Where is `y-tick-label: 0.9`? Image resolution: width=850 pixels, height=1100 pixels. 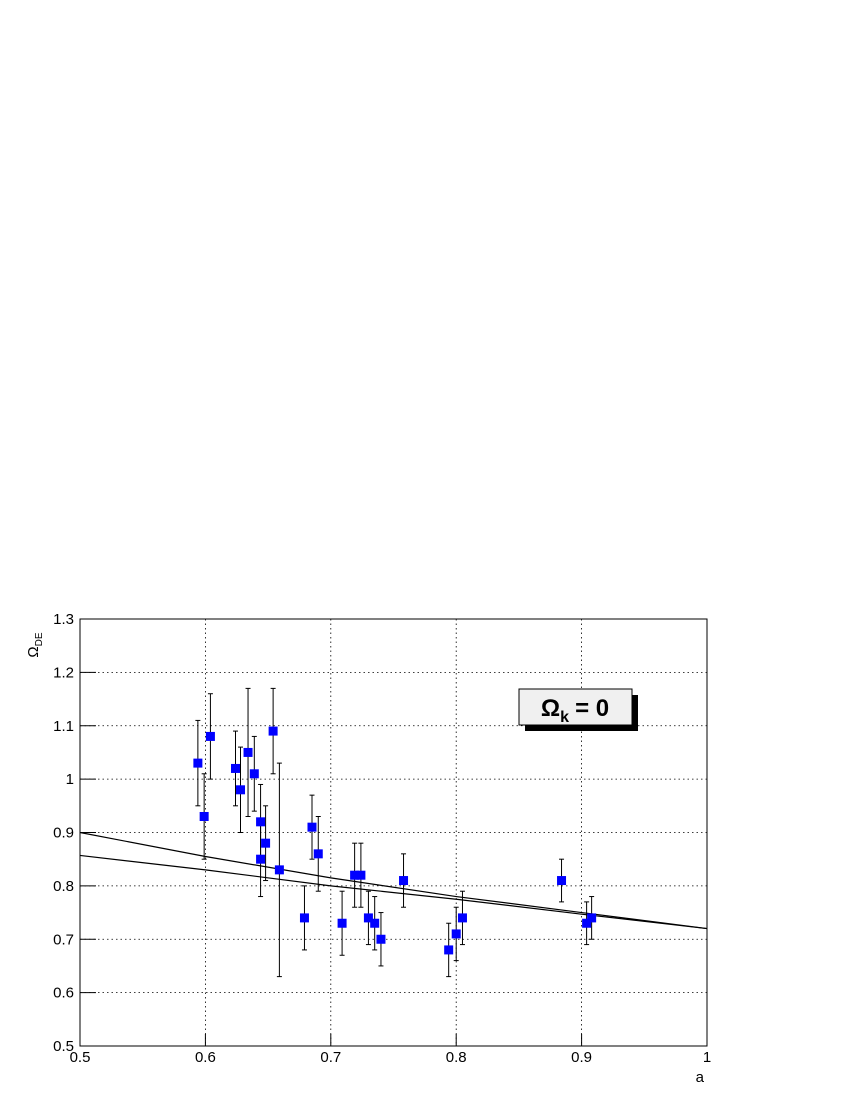 y-tick-label: 0.9 is located at coordinates (63, 833).